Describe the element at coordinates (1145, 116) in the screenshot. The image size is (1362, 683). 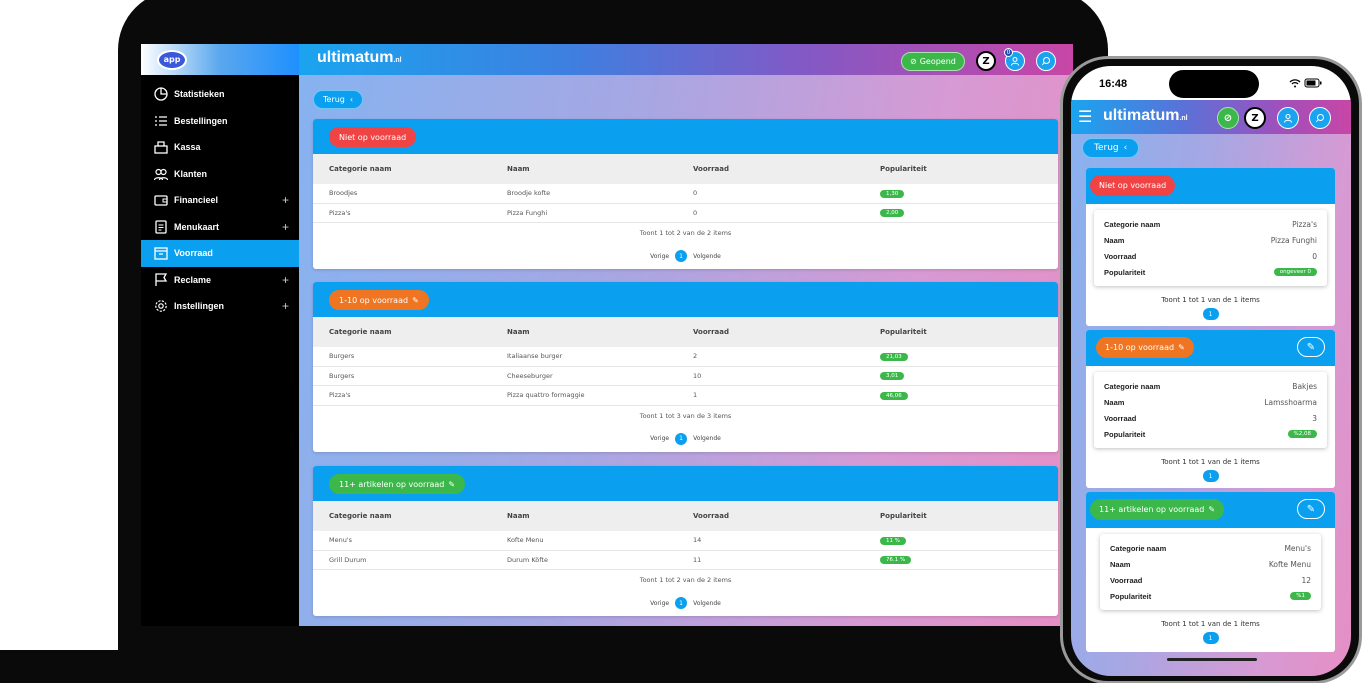
I see `phone-brand-logo: ultimatum.nl` at that location.